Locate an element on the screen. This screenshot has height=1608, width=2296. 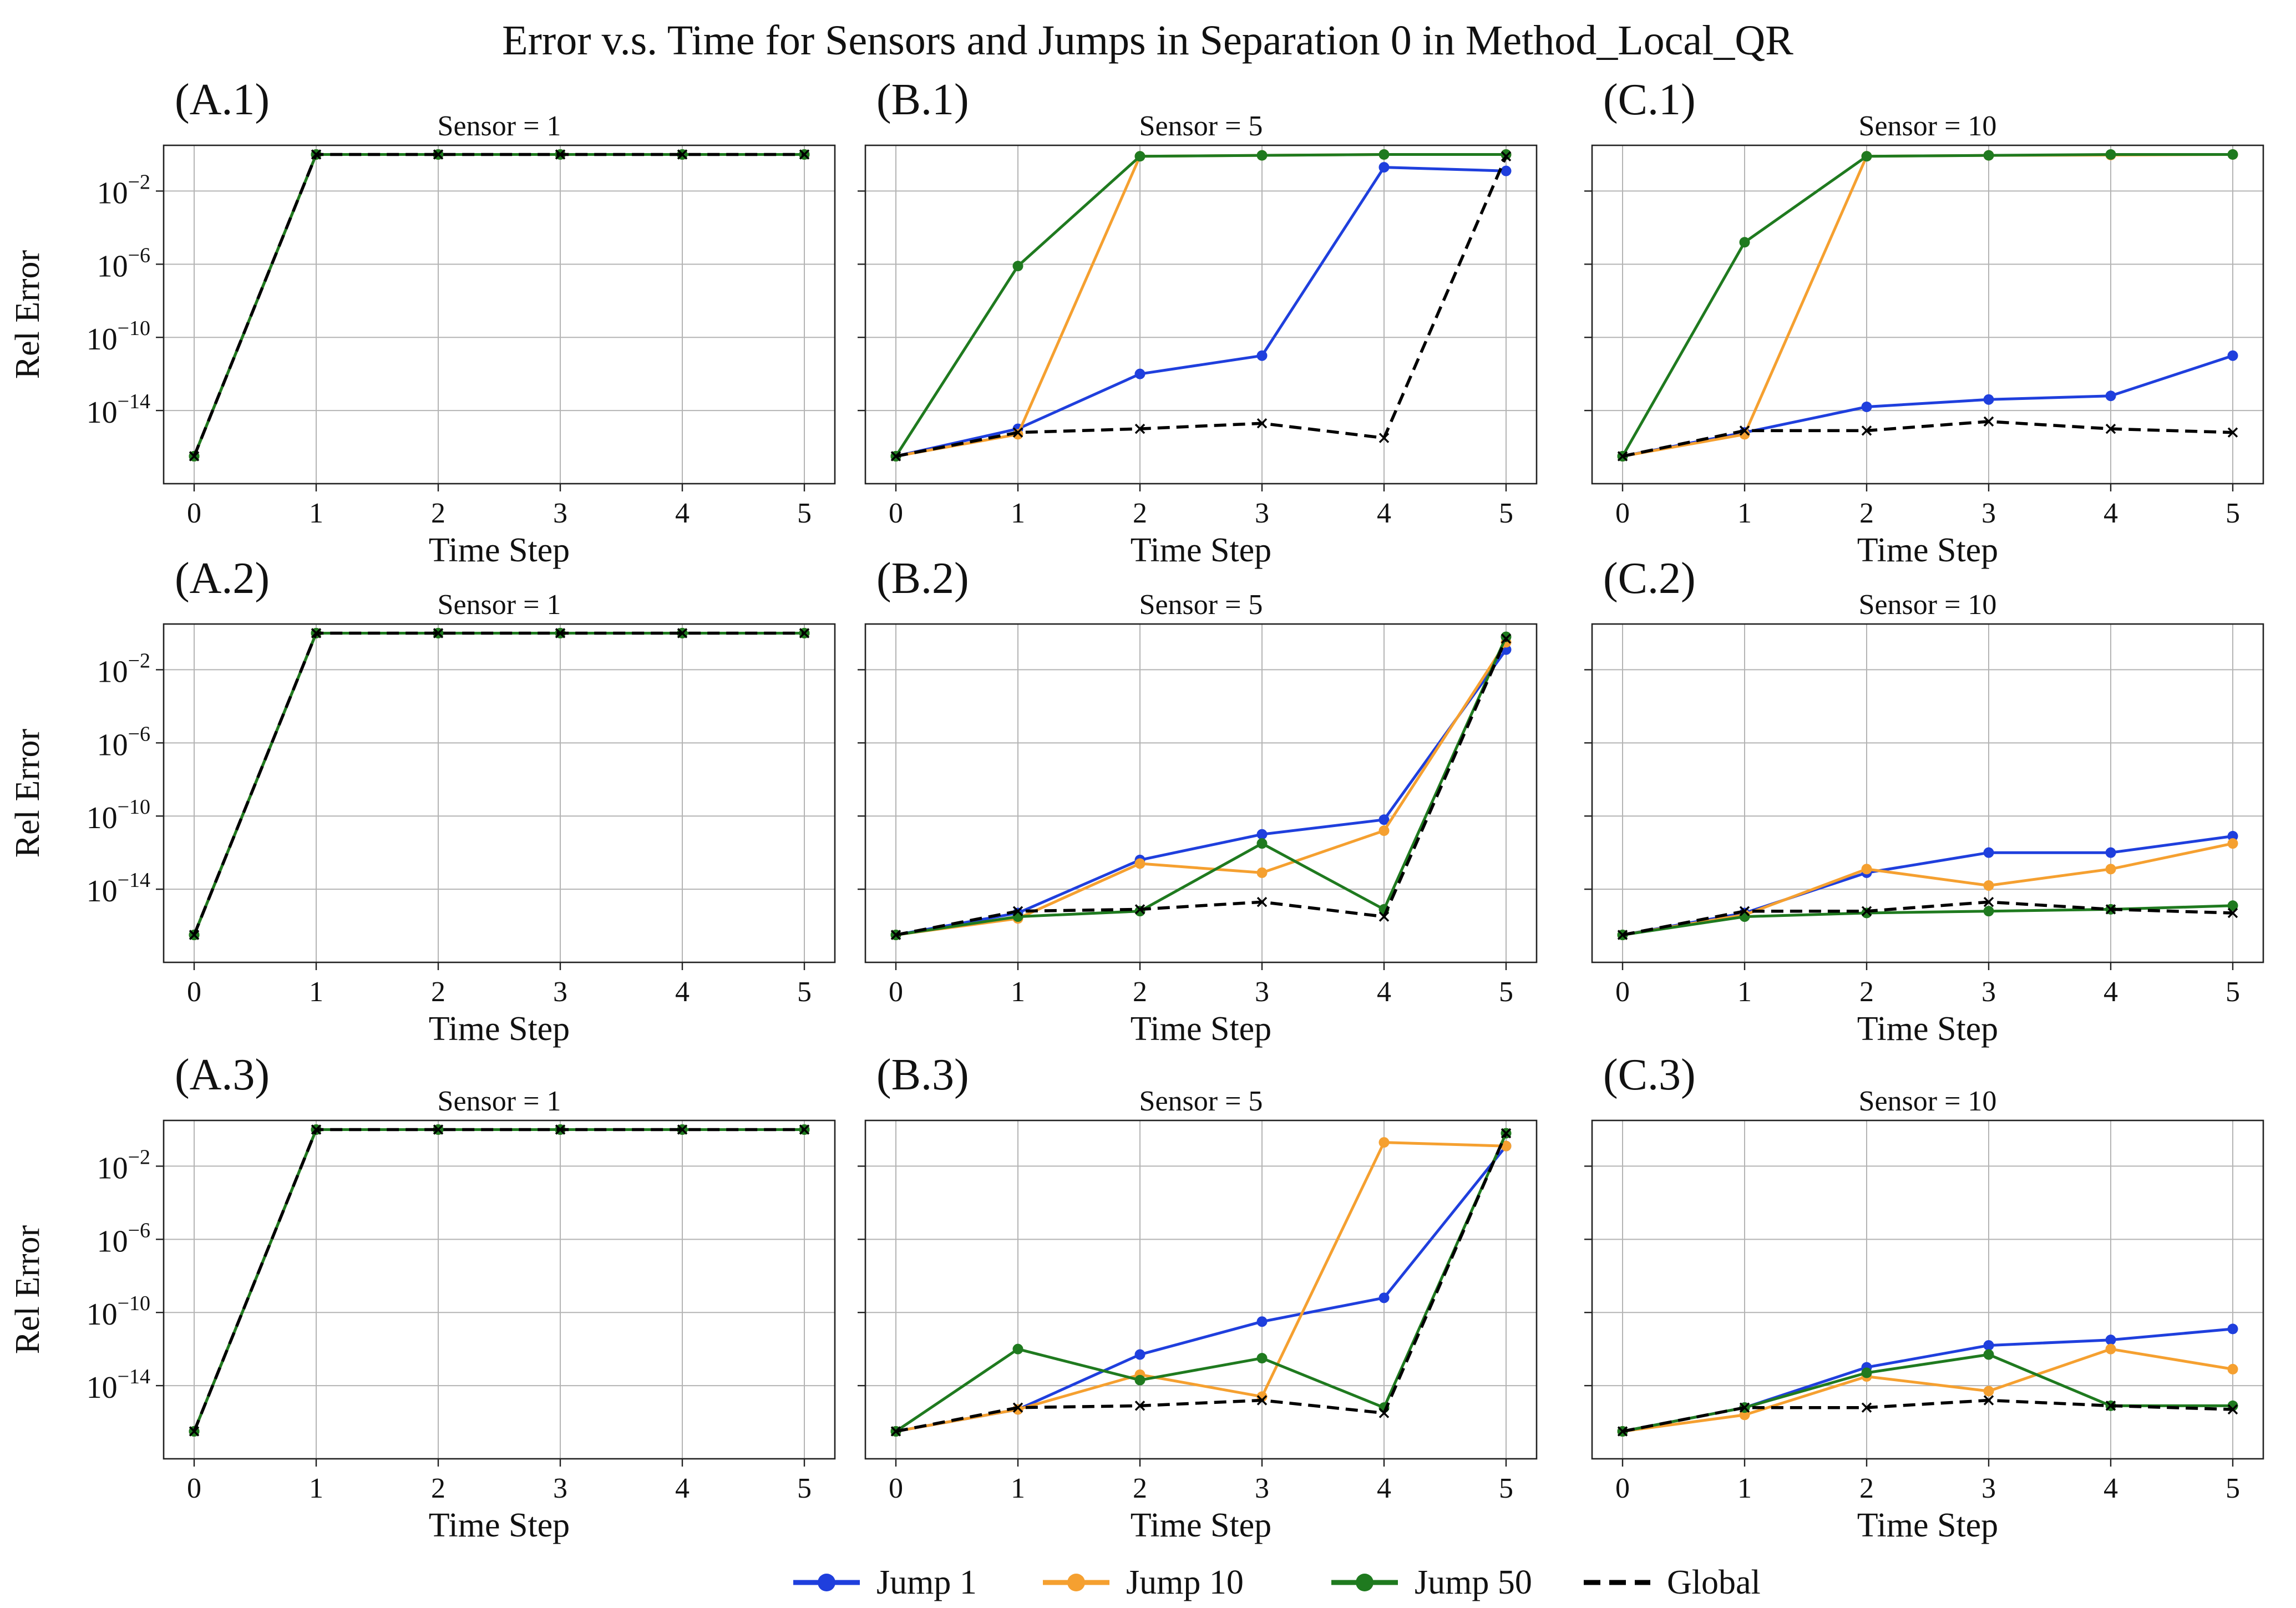
panel-label: (A.2) is located at coordinates (222, 578).